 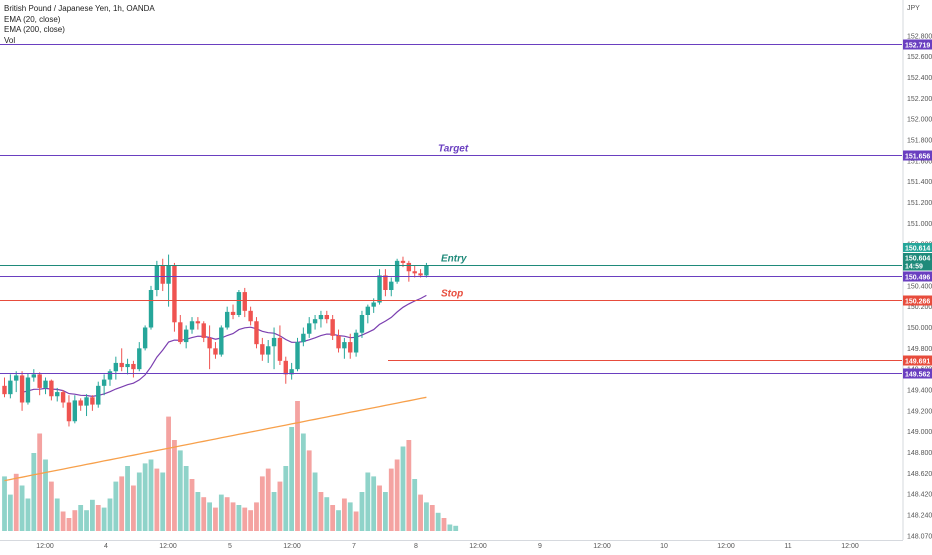 What do you see at coordinates (913, 8) in the screenshot?
I see `currency-label: JPY` at bounding box center [913, 8].